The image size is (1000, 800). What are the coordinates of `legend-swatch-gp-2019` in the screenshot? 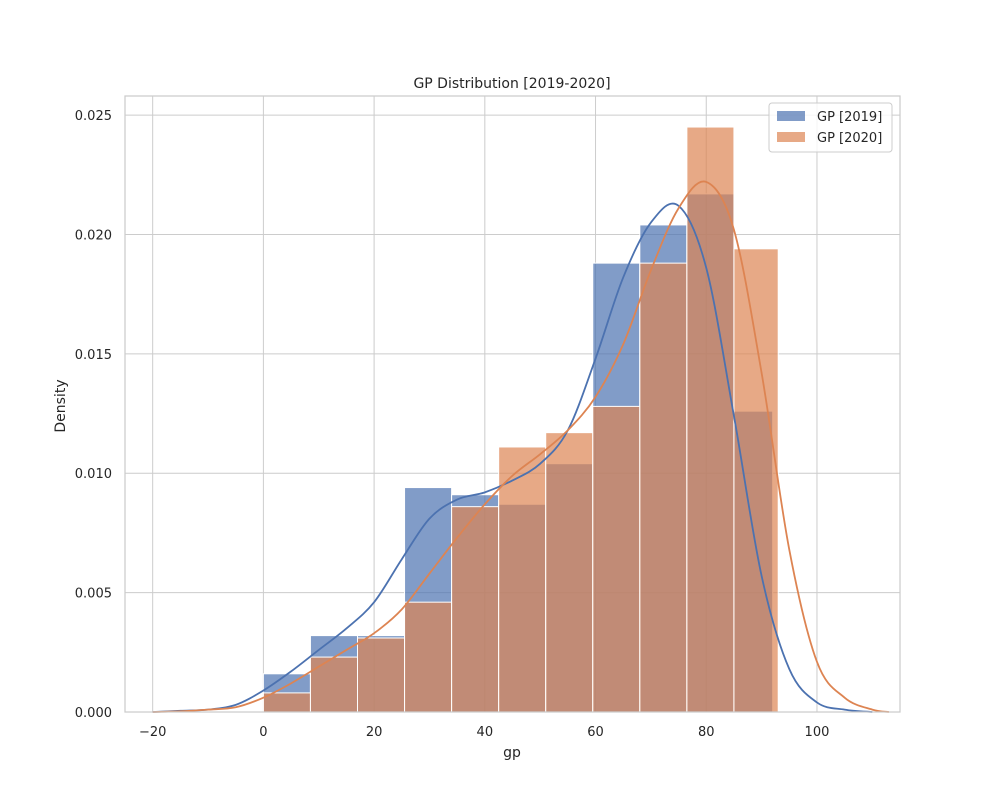 It's located at (791, 116).